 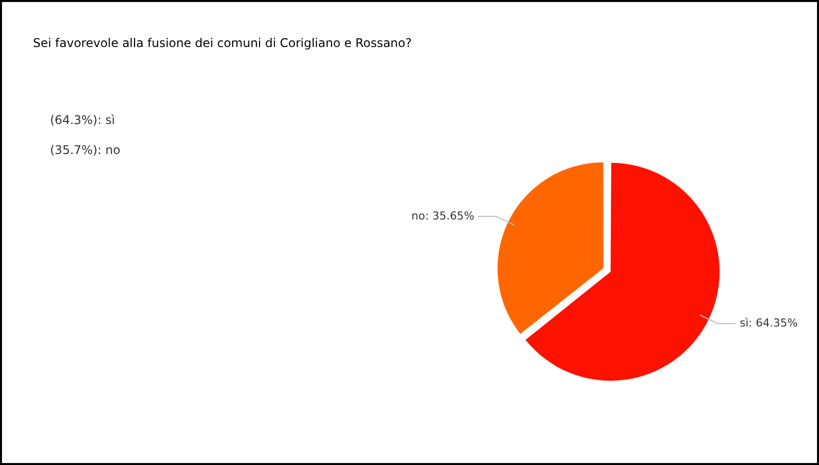 I want to click on text: (35.7%): no, so click(x=85, y=150).